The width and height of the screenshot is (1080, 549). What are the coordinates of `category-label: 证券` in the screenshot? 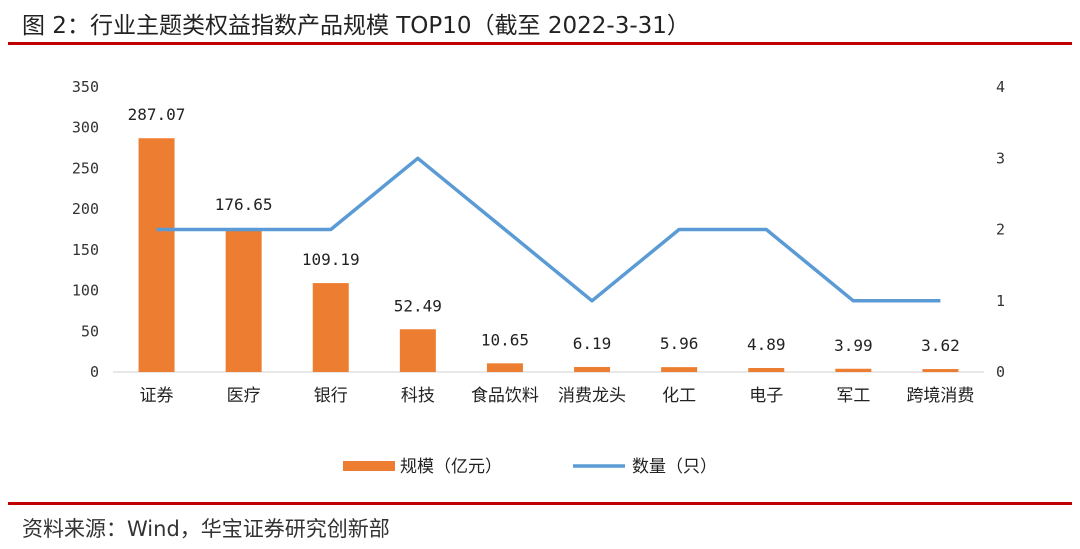 It's located at (157, 396).